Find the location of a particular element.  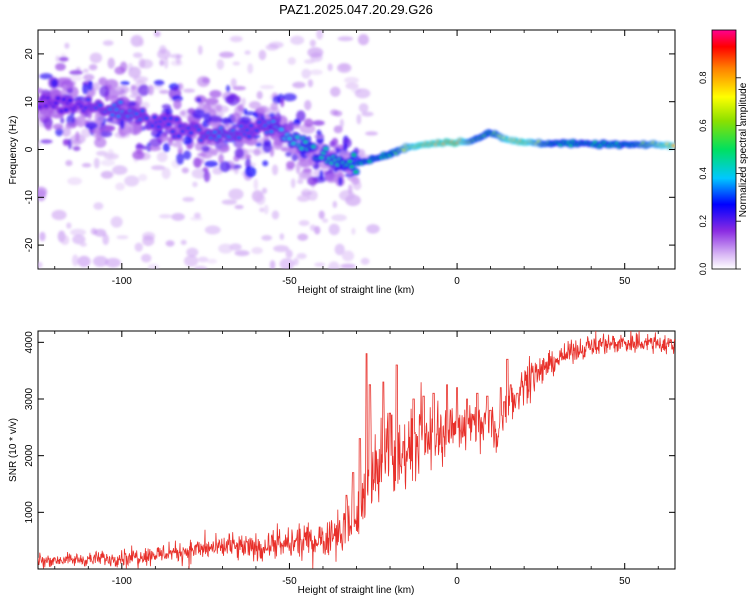

top-y-tick-label: -10 is located at coordinates (29, 197).